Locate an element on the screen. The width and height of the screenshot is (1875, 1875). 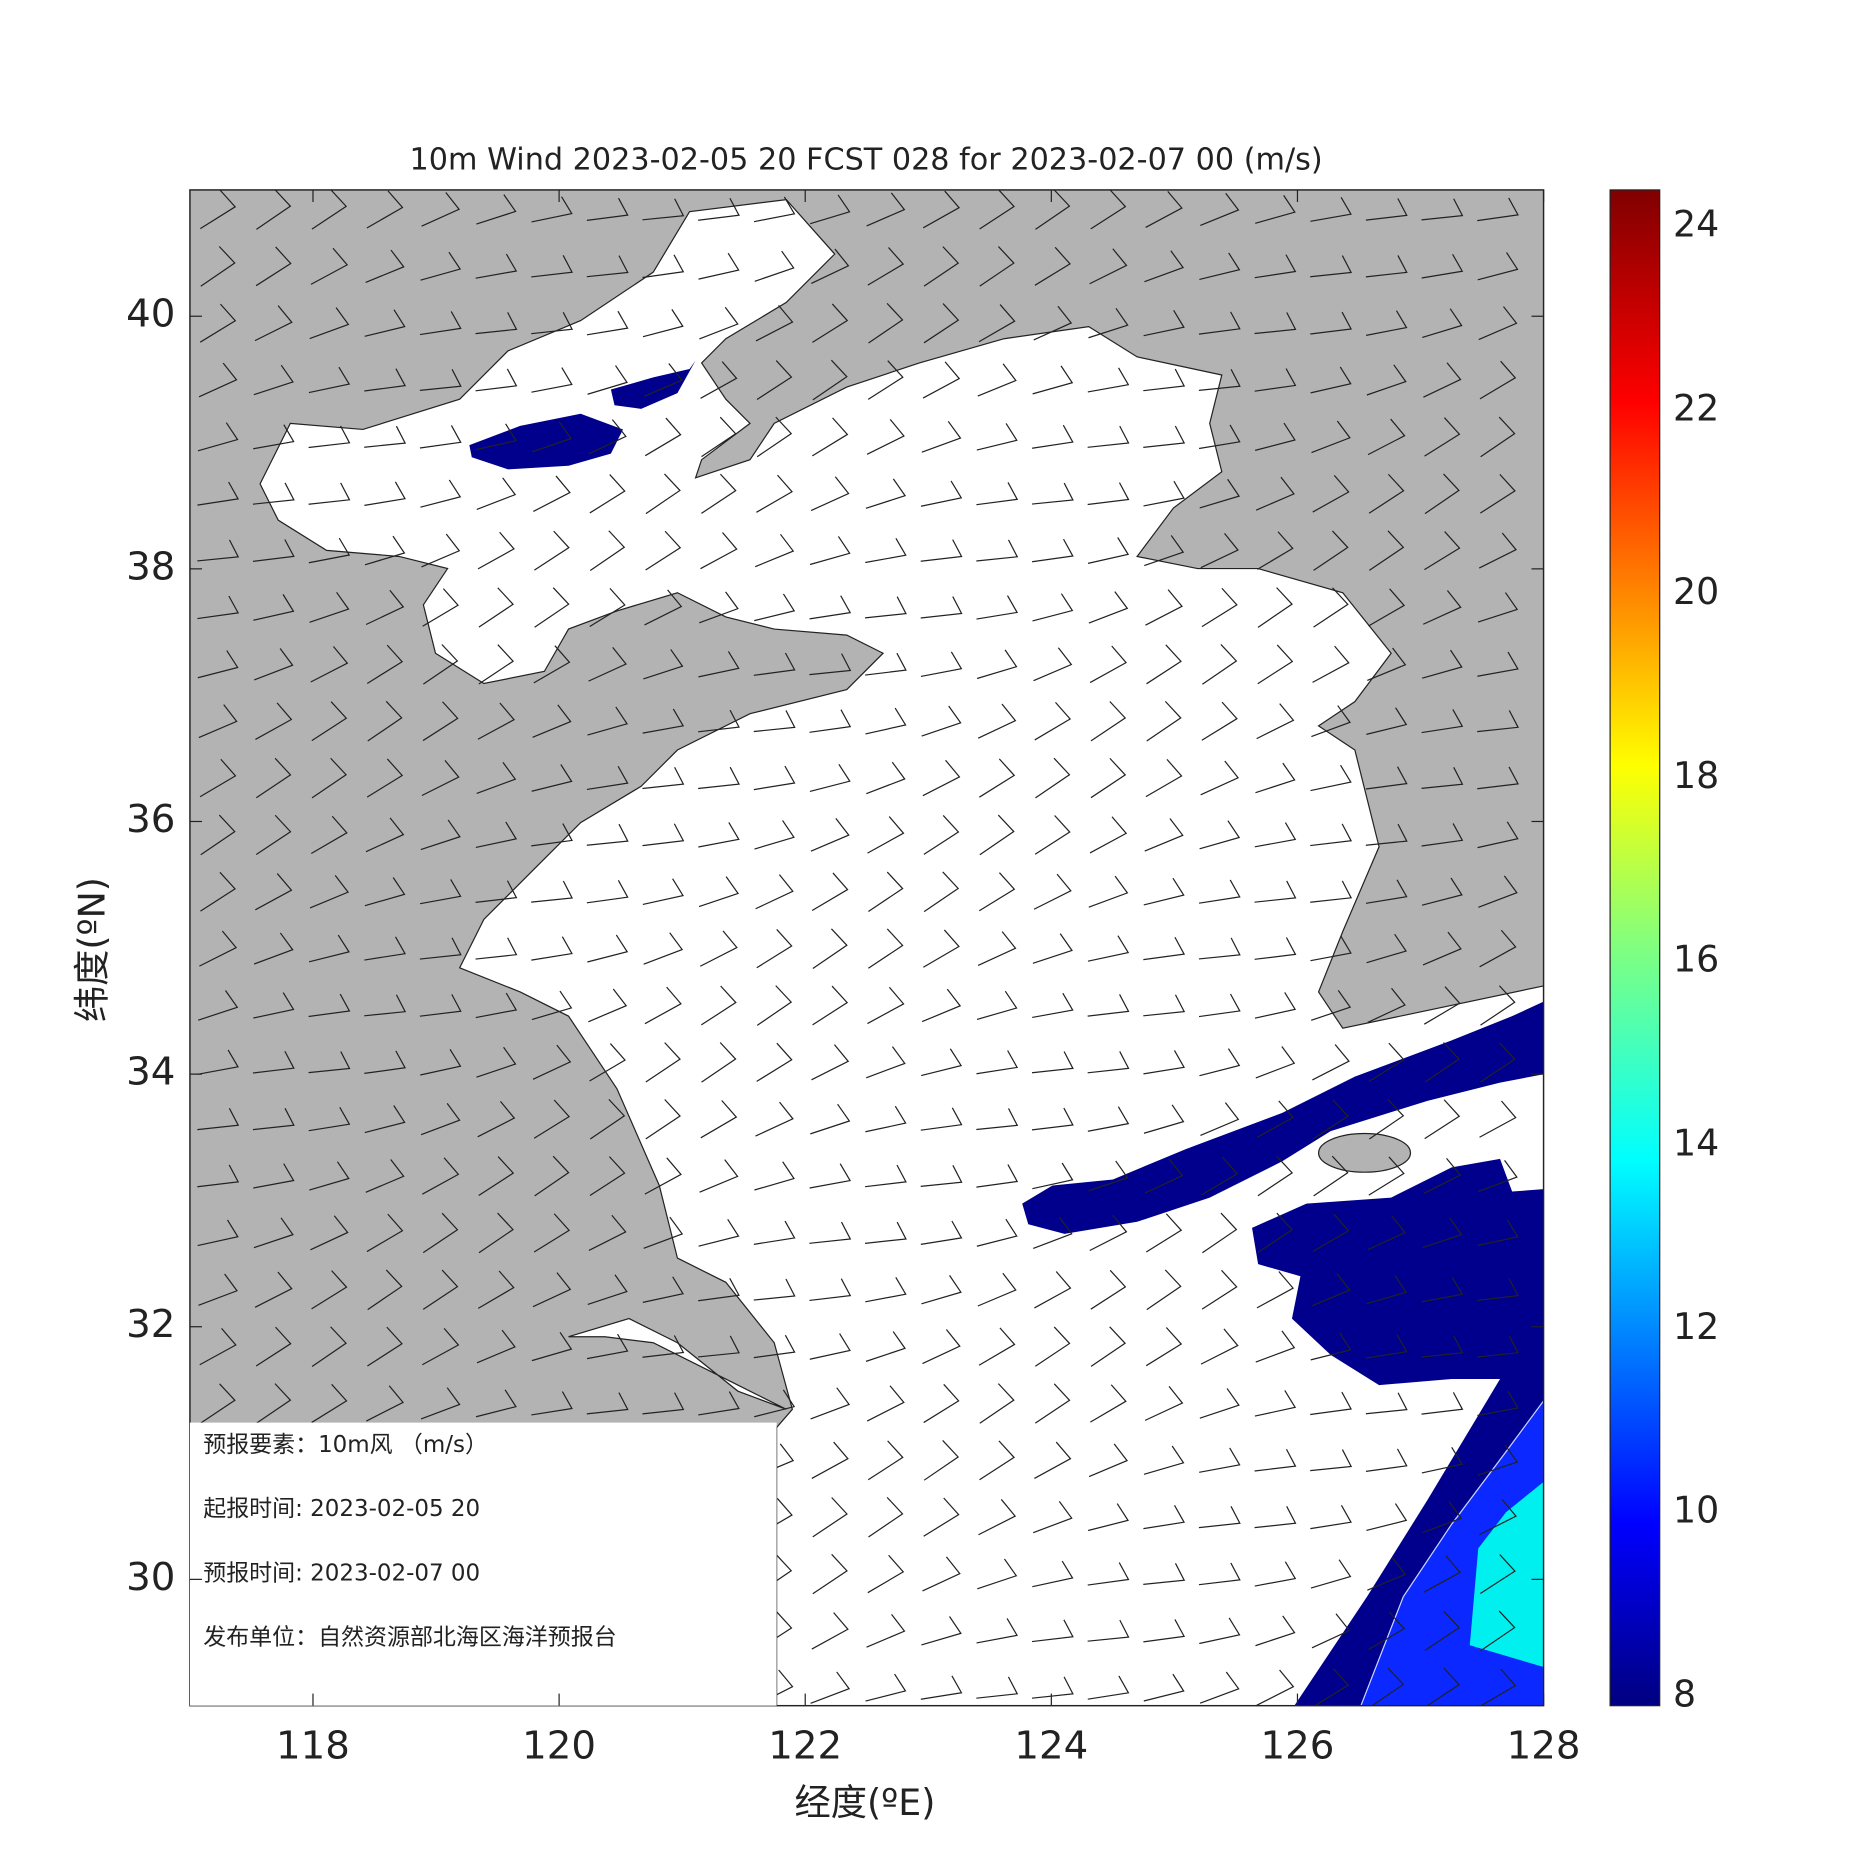
colorbar-tick-label: 16 is located at coordinates (1696, 959).